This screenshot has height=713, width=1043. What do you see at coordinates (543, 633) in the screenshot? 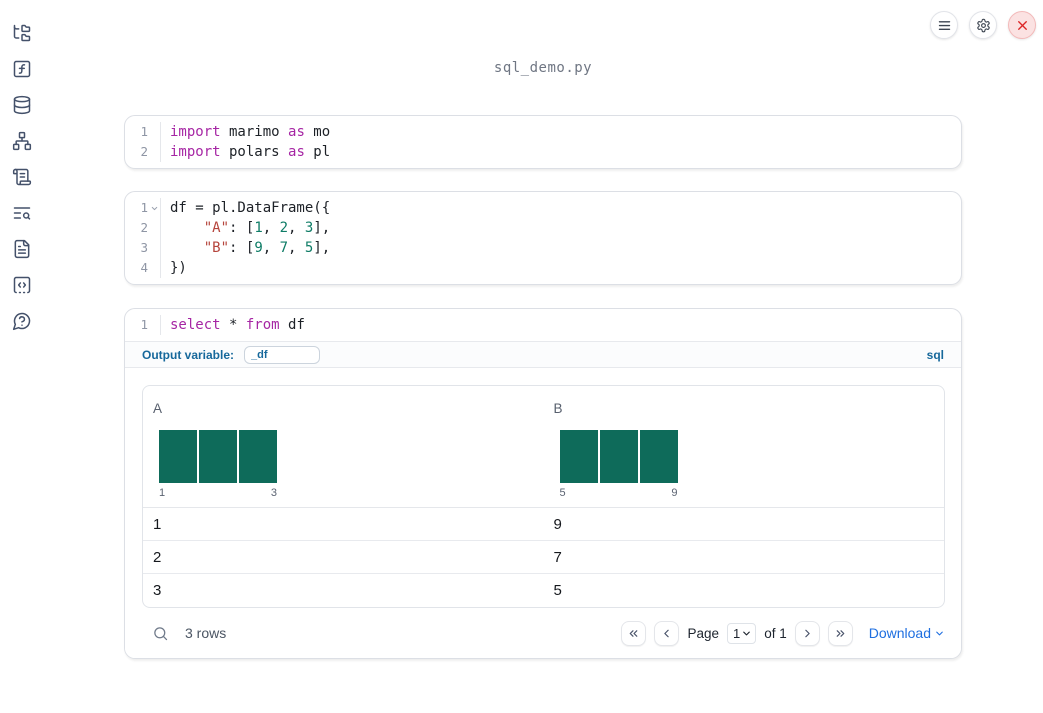
I see `table-footer: 3 rows Page 1 of 1` at bounding box center [543, 633].